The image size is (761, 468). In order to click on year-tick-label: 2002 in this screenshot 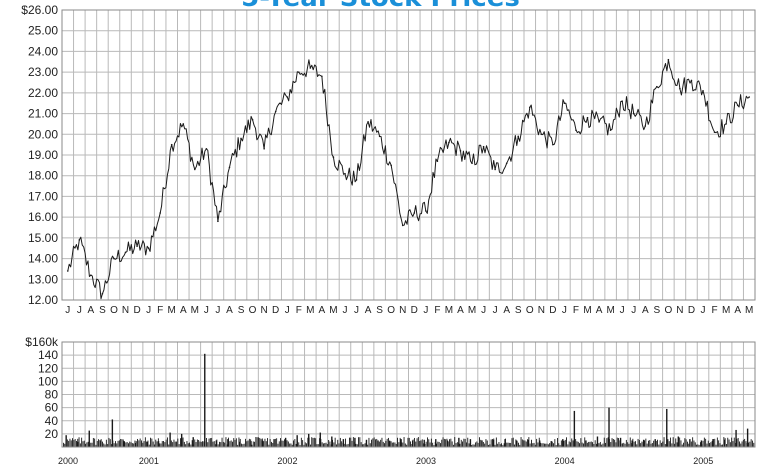, I will do `click(287, 461)`.